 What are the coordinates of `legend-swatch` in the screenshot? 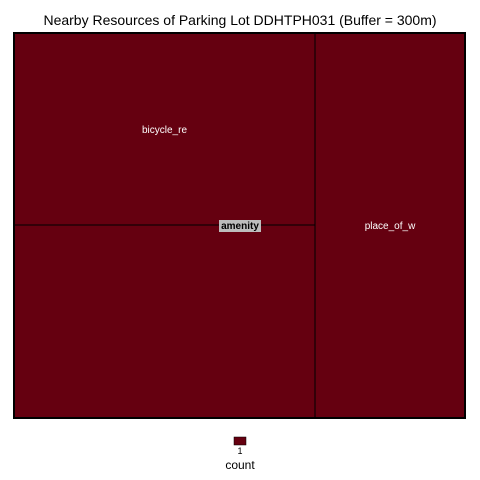 It's located at (240, 441).